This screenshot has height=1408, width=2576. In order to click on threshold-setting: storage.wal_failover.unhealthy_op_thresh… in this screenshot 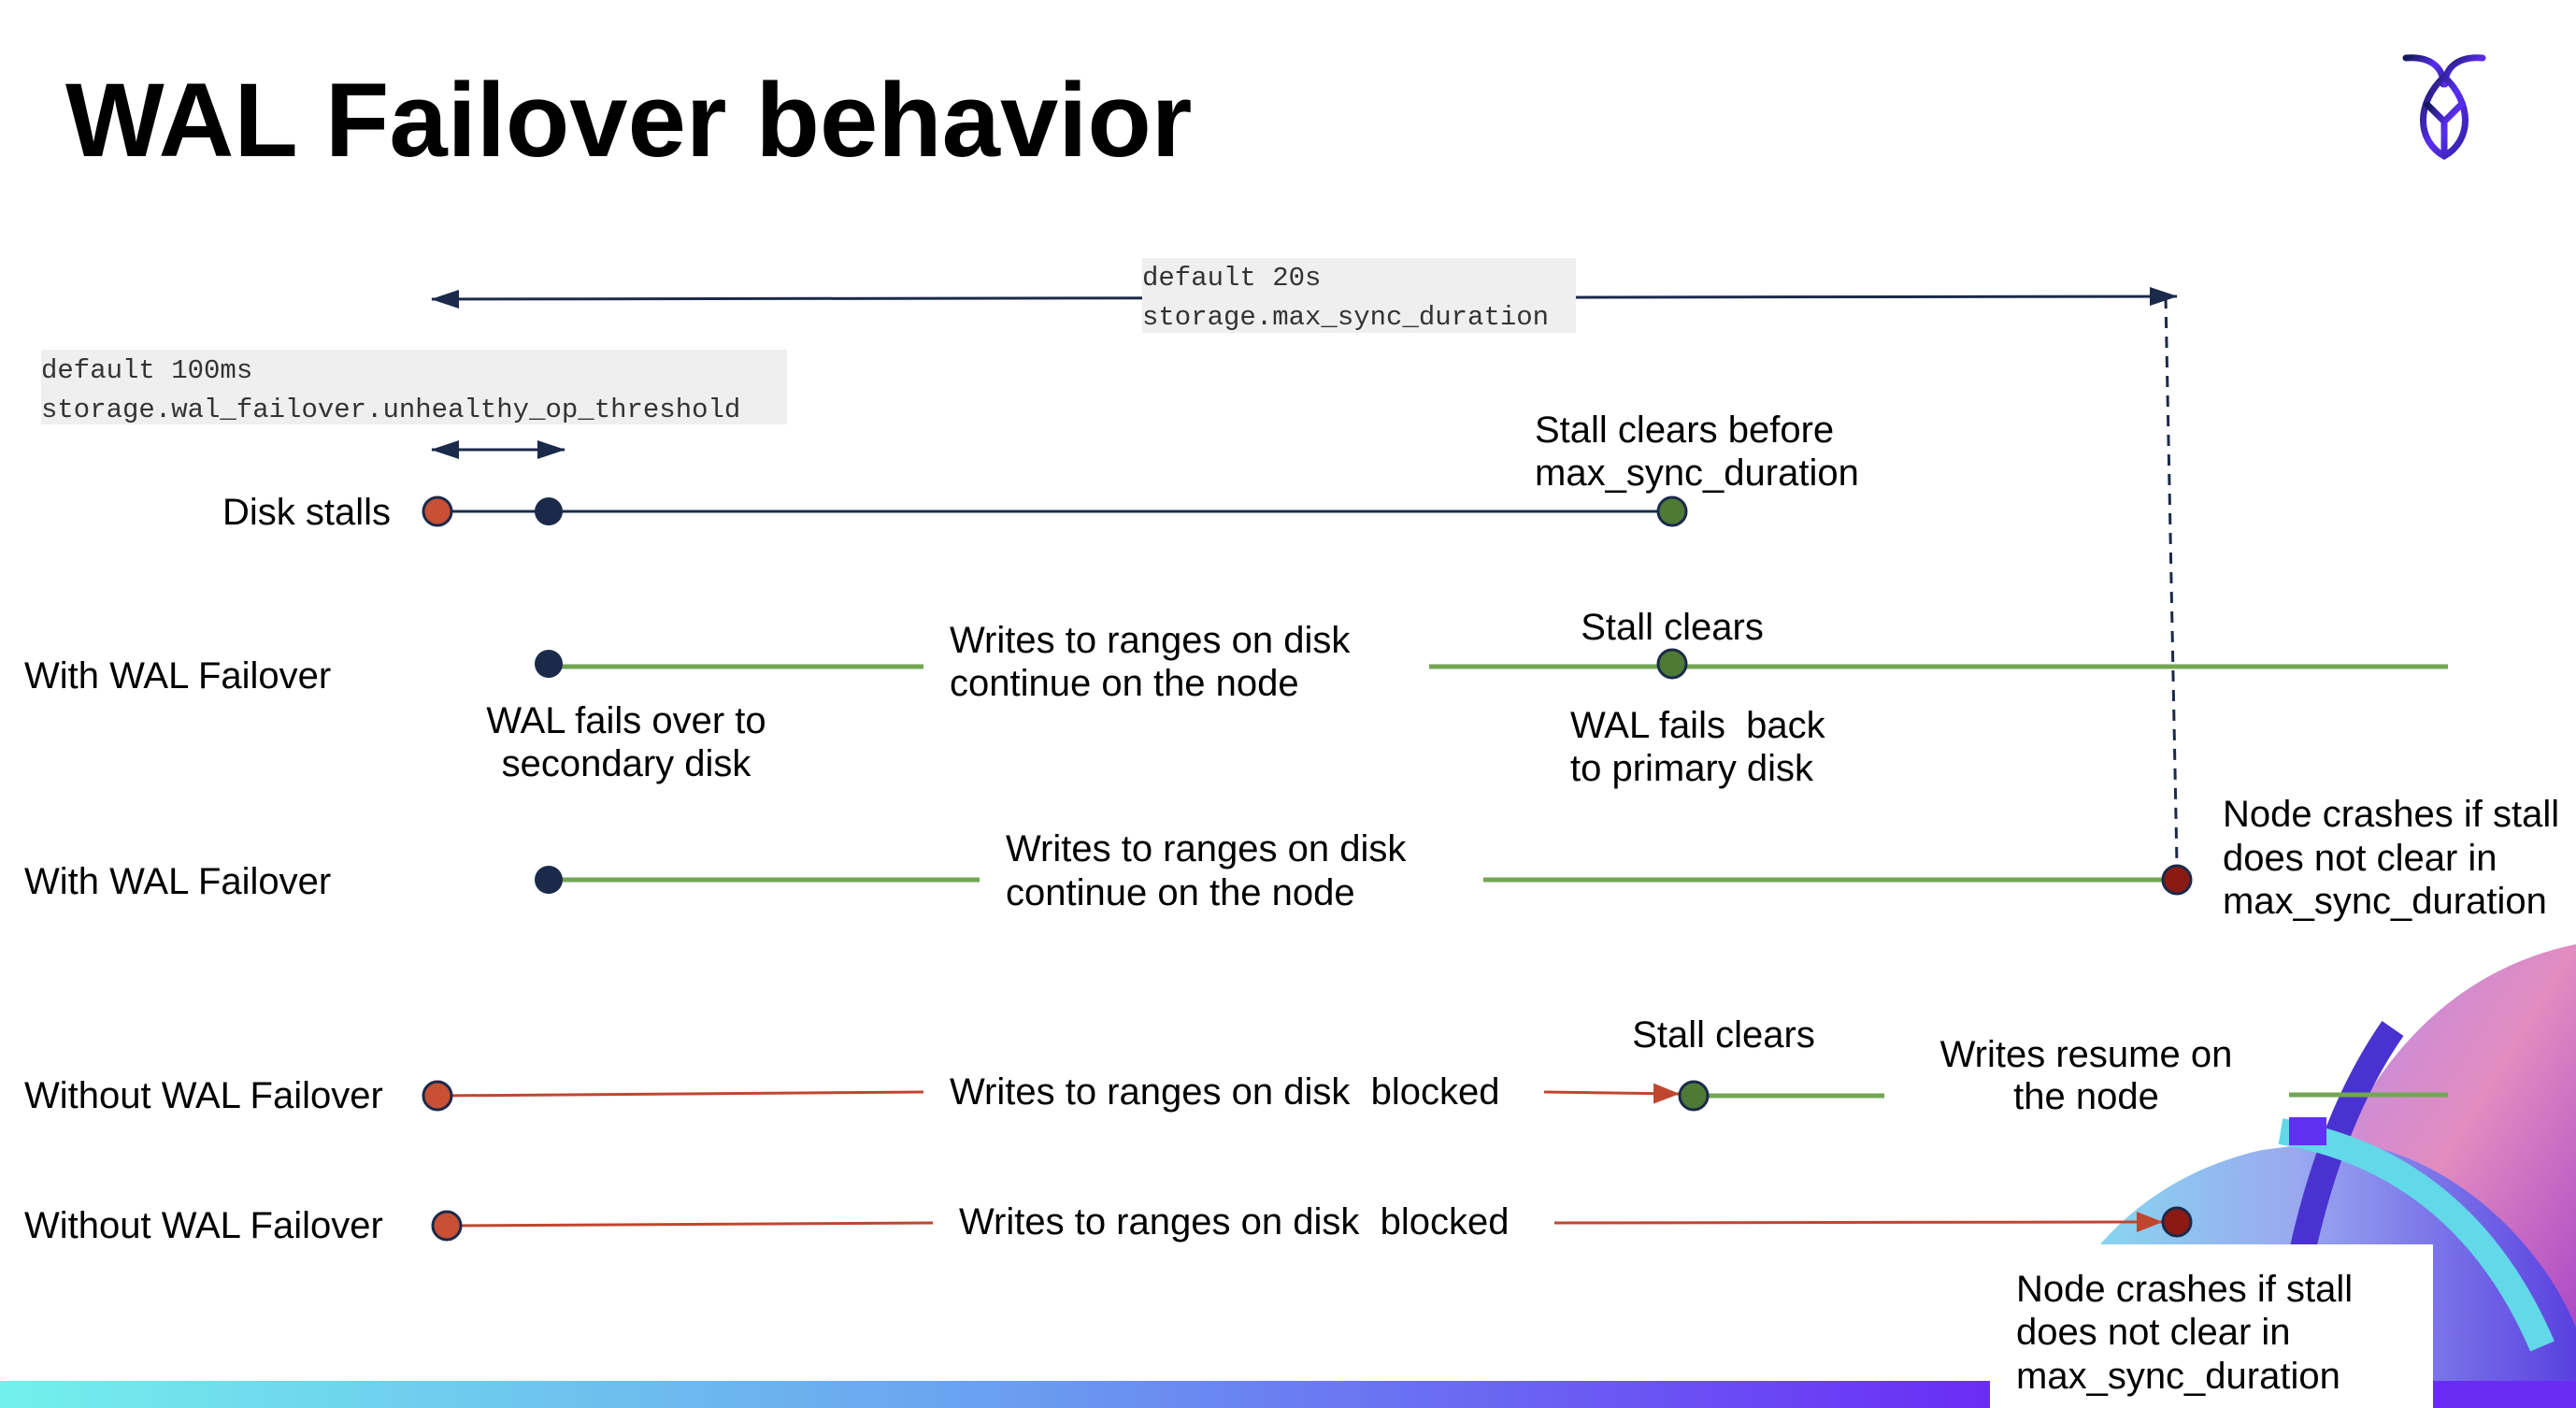, I will do `click(390, 410)`.